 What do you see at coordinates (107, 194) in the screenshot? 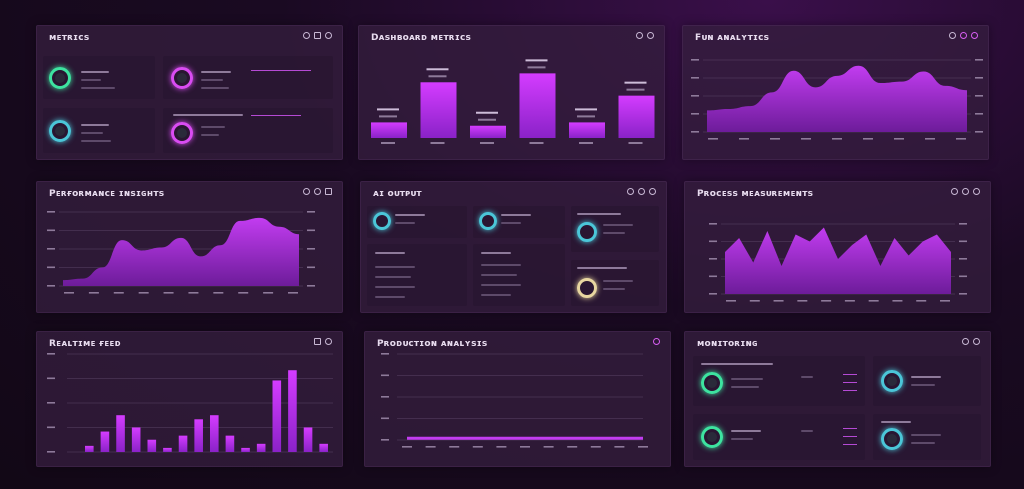
I see `panel-title: Pᴇʀғᴏʀᴍᴀɴᴄᴇ ɪɴsɪɢʜᴛs` at bounding box center [107, 194].